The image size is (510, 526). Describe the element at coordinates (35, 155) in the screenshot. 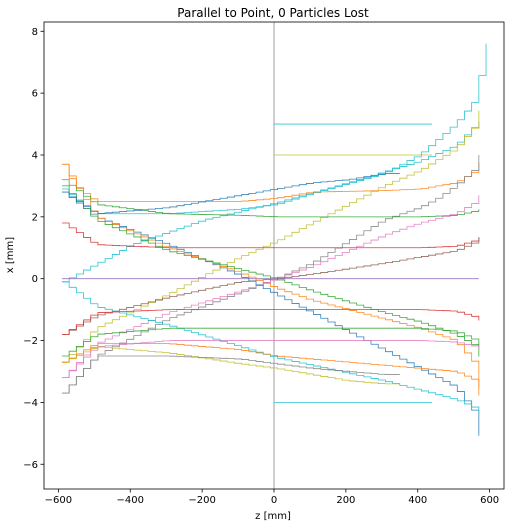

I see `y-tick-label: 4` at that location.